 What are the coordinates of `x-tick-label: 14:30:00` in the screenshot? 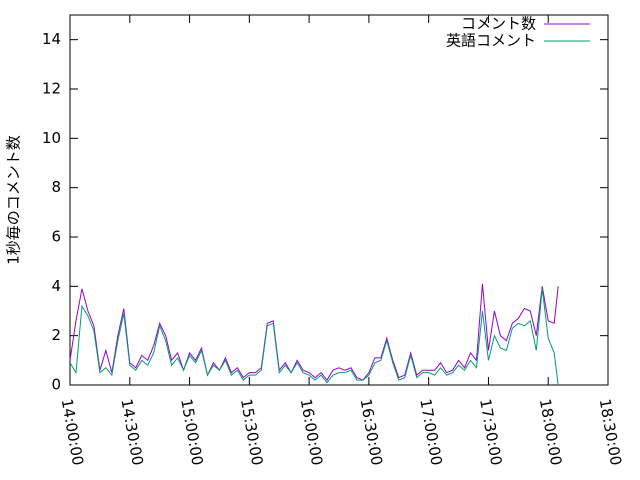 It's located at (131, 431).